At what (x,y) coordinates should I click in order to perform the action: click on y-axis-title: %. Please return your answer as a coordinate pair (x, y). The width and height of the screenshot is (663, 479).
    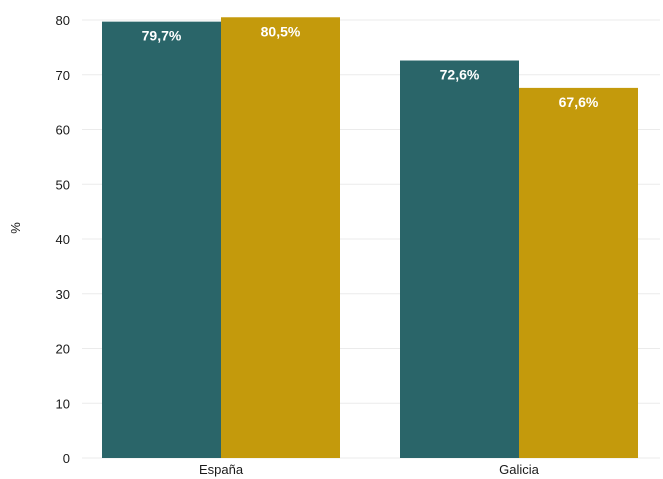
    Looking at the image, I should click on (15, 228).